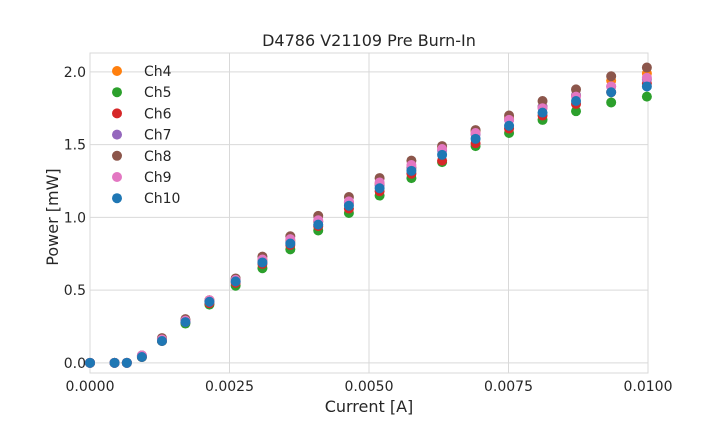 The width and height of the screenshot is (720, 432). I want to click on x-tick-label: 0.0100, so click(648, 387).